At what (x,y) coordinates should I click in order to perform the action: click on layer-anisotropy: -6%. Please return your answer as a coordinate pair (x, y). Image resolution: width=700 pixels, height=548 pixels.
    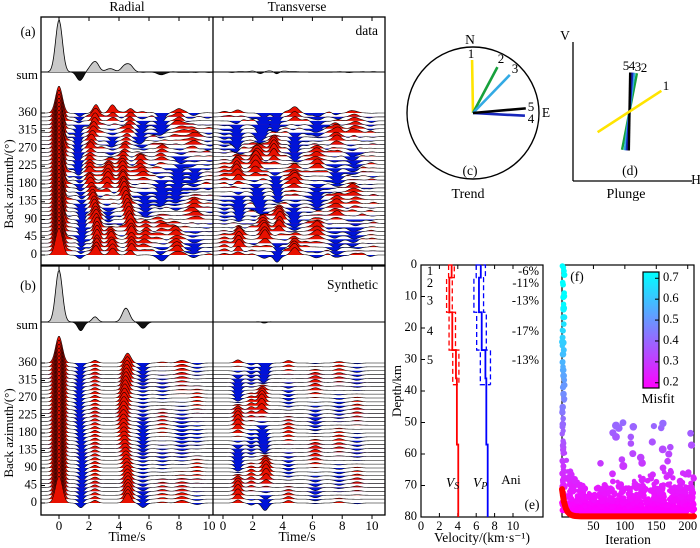
    Looking at the image, I should click on (528, 271).